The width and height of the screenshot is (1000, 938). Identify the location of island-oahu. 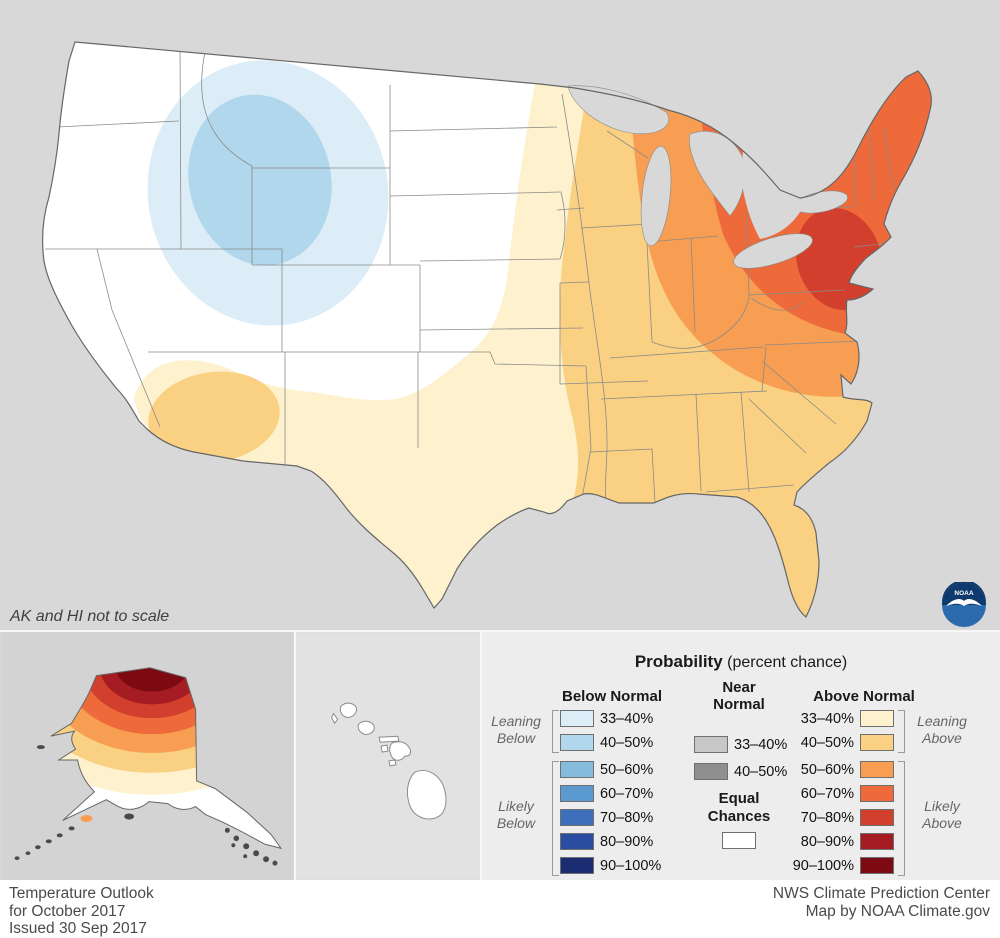
(366, 727).